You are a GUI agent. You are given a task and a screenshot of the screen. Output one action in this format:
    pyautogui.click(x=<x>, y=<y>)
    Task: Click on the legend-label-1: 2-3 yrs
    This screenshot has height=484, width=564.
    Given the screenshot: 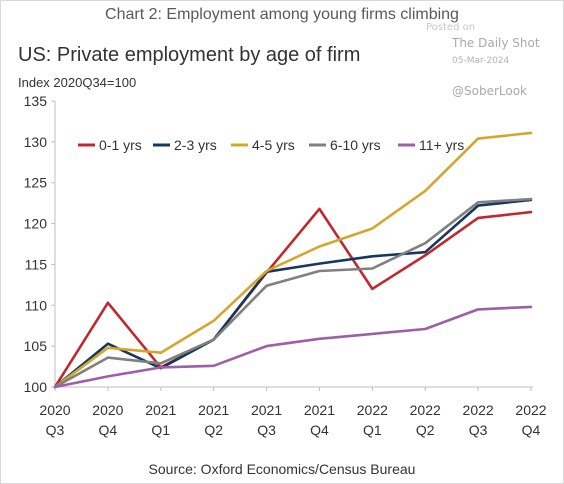 What is the action you would take?
    pyautogui.click(x=195, y=145)
    